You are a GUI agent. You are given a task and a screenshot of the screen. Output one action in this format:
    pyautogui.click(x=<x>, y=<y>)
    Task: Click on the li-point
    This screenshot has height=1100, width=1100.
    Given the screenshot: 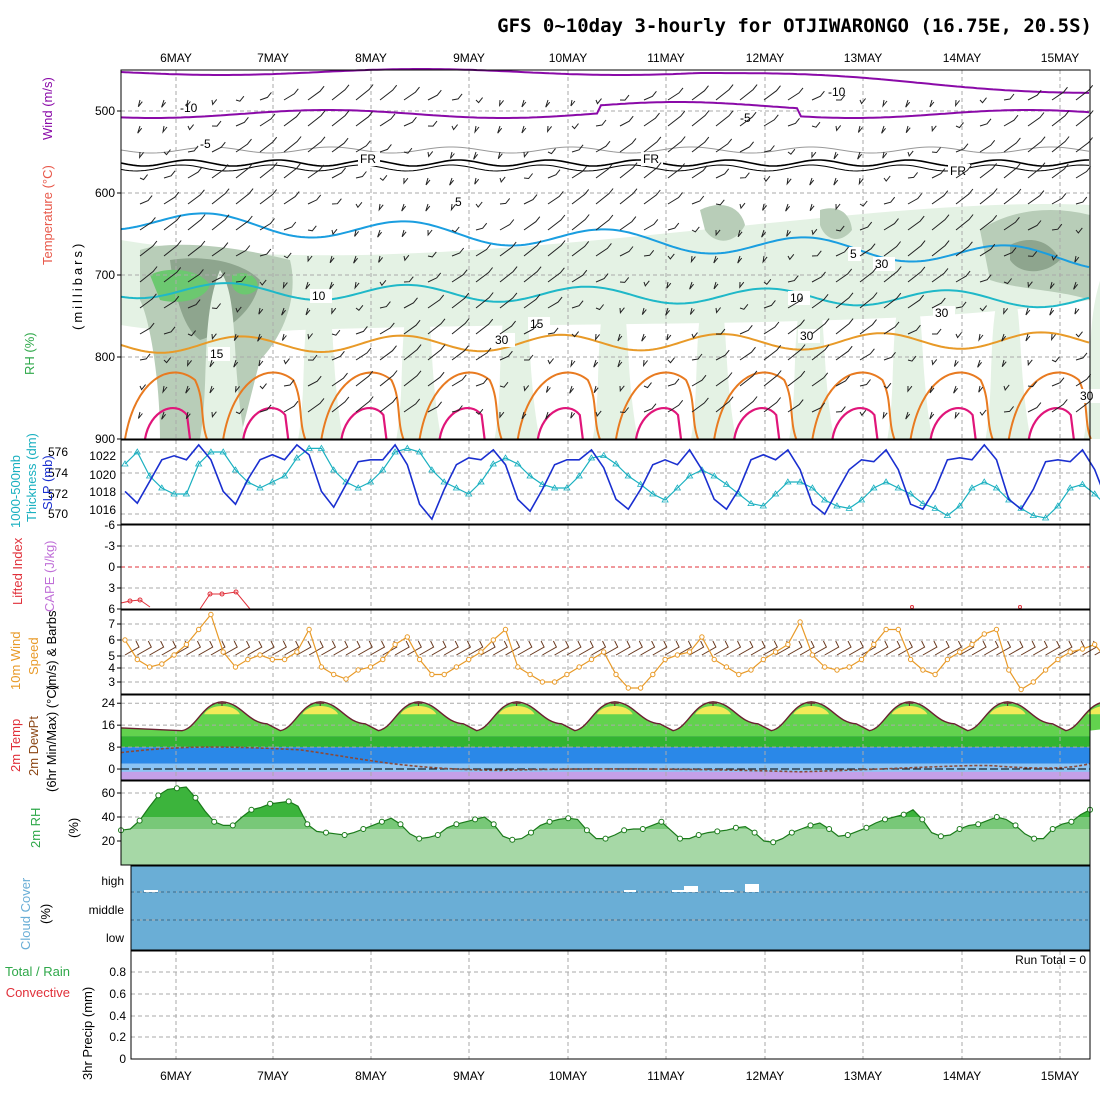 What is the action you would take?
    pyautogui.click(x=236, y=592)
    